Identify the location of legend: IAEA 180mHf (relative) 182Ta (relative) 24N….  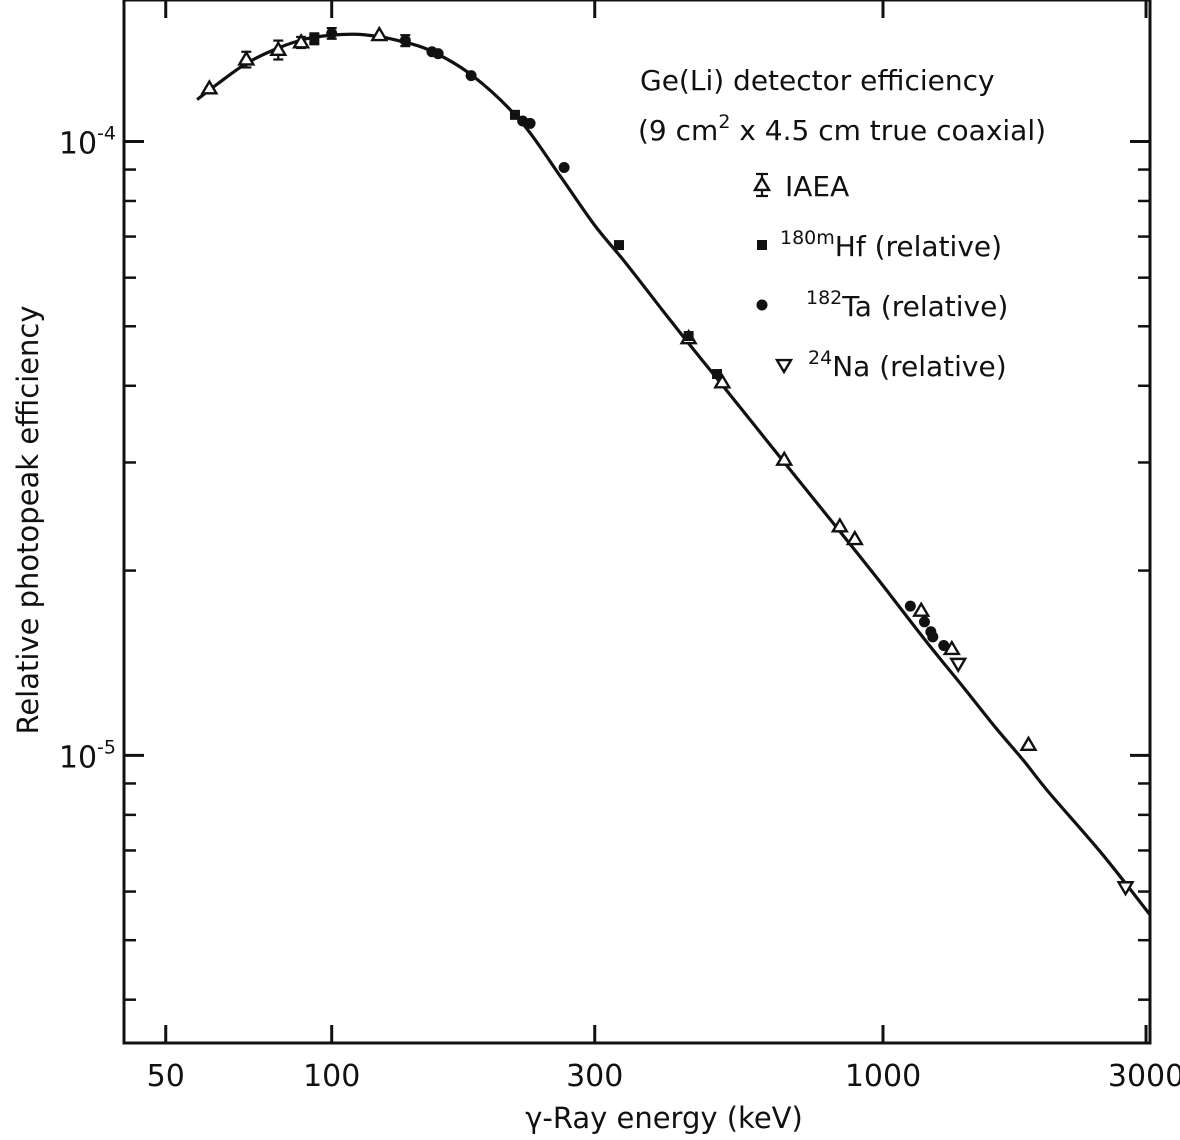
(880, 276).